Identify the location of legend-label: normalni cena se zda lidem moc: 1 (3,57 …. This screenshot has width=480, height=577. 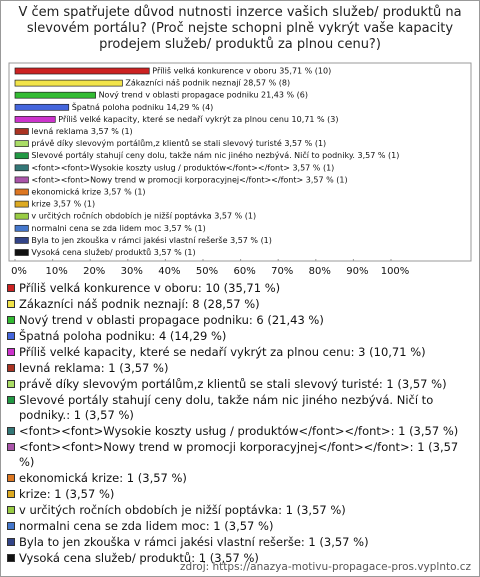
(146, 526).